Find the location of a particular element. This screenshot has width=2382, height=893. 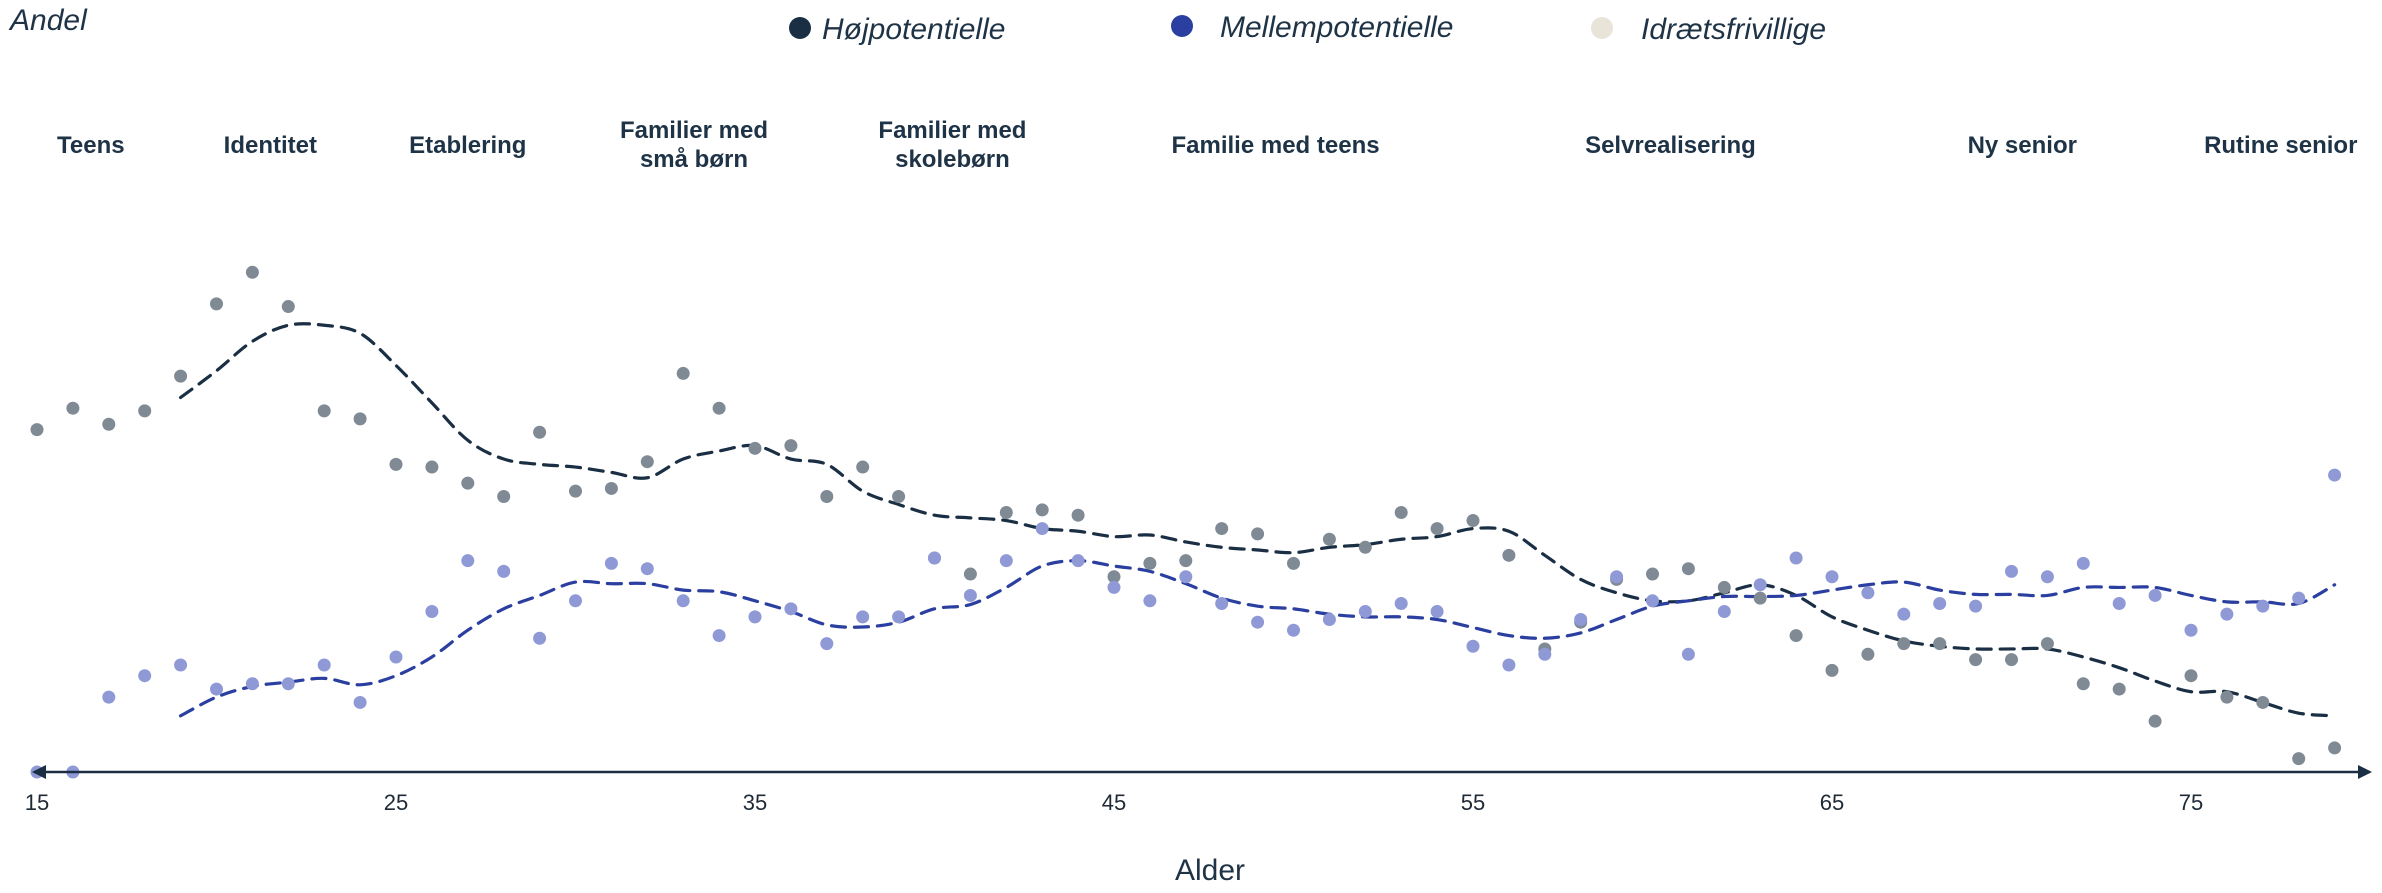

x-tick-label: 15 is located at coordinates (37, 802).